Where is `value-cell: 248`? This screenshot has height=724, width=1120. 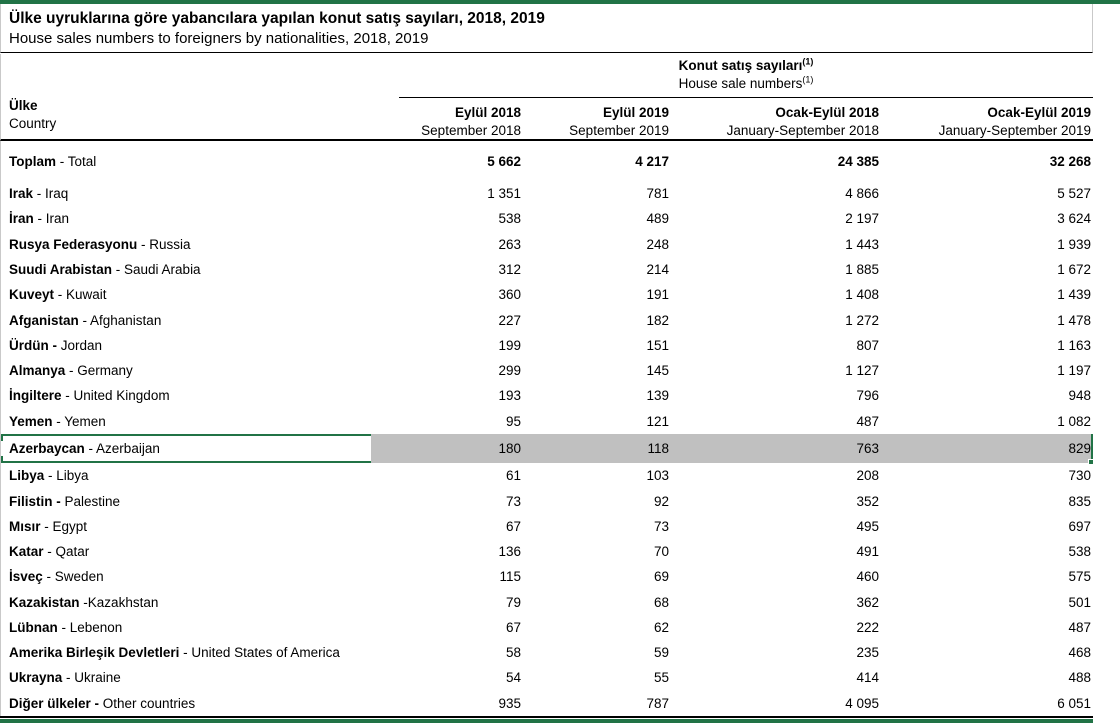
value-cell: 248 is located at coordinates (657, 244).